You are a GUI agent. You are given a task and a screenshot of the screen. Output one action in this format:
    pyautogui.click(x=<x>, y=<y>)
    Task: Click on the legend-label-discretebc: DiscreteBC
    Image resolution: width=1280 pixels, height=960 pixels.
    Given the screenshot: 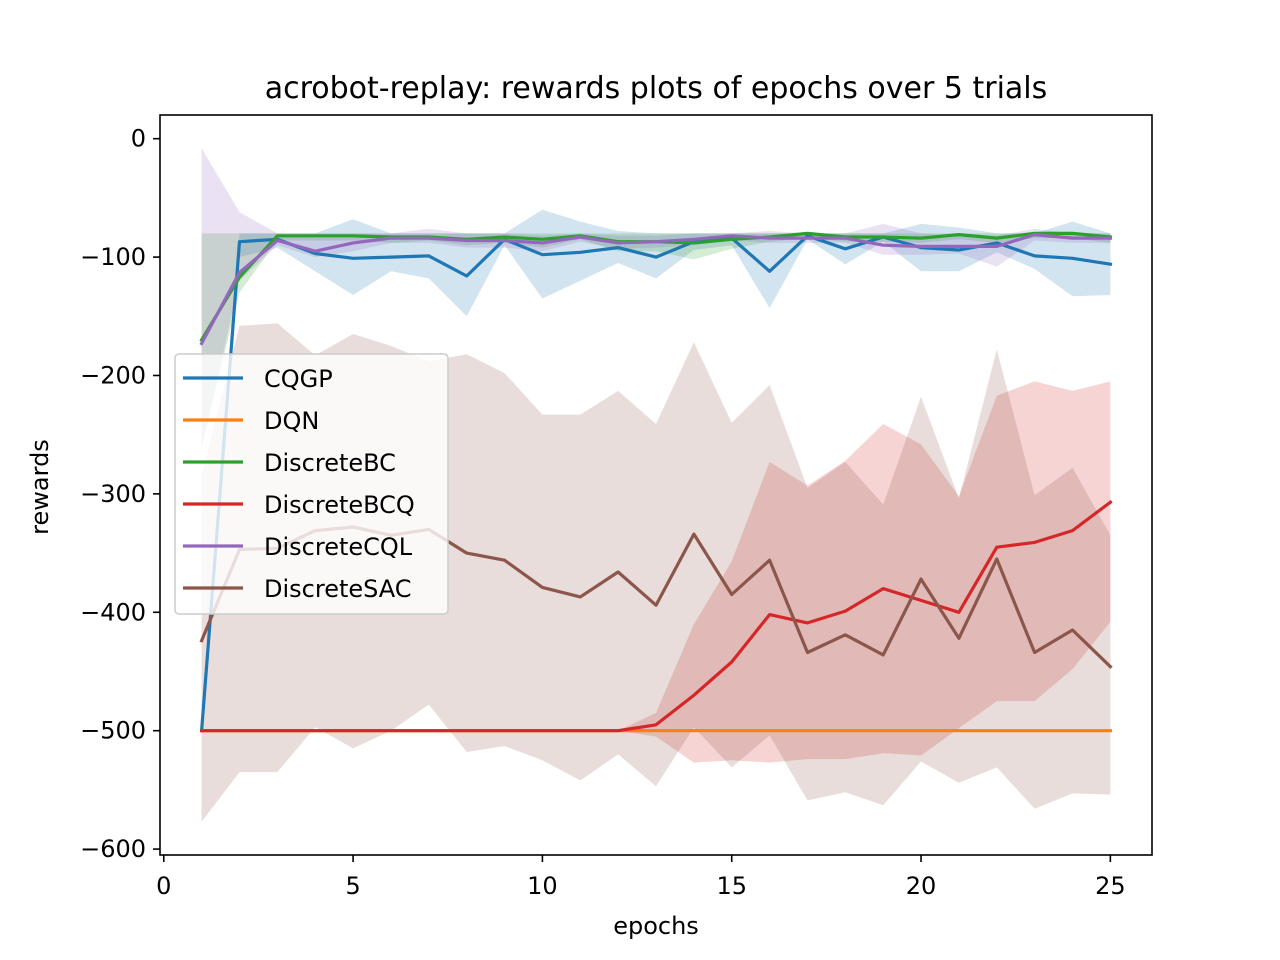 What is the action you would take?
    pyautogui.click(x=330, y=463)
    